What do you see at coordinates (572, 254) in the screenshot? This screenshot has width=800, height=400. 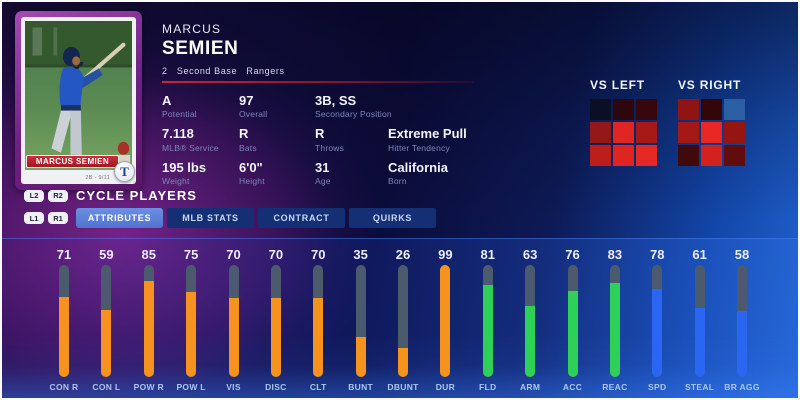 I see `attribute-value: 76` at bounding box center [572, 254].